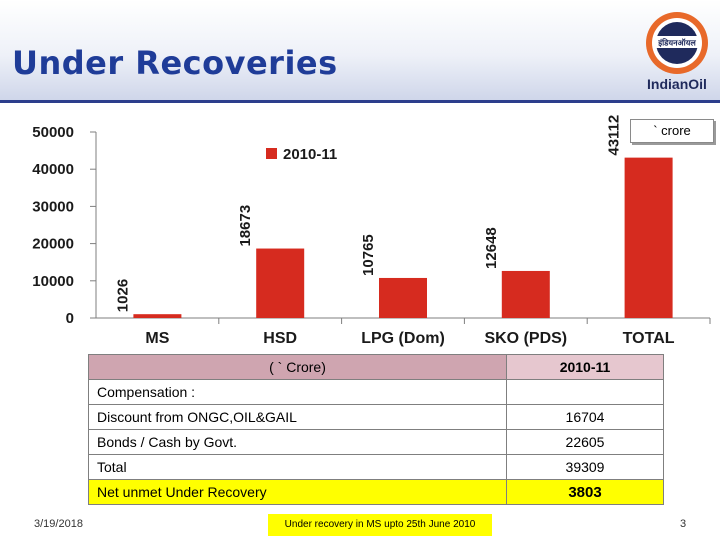  I want to click on page-number: 3, so click(683, 524).